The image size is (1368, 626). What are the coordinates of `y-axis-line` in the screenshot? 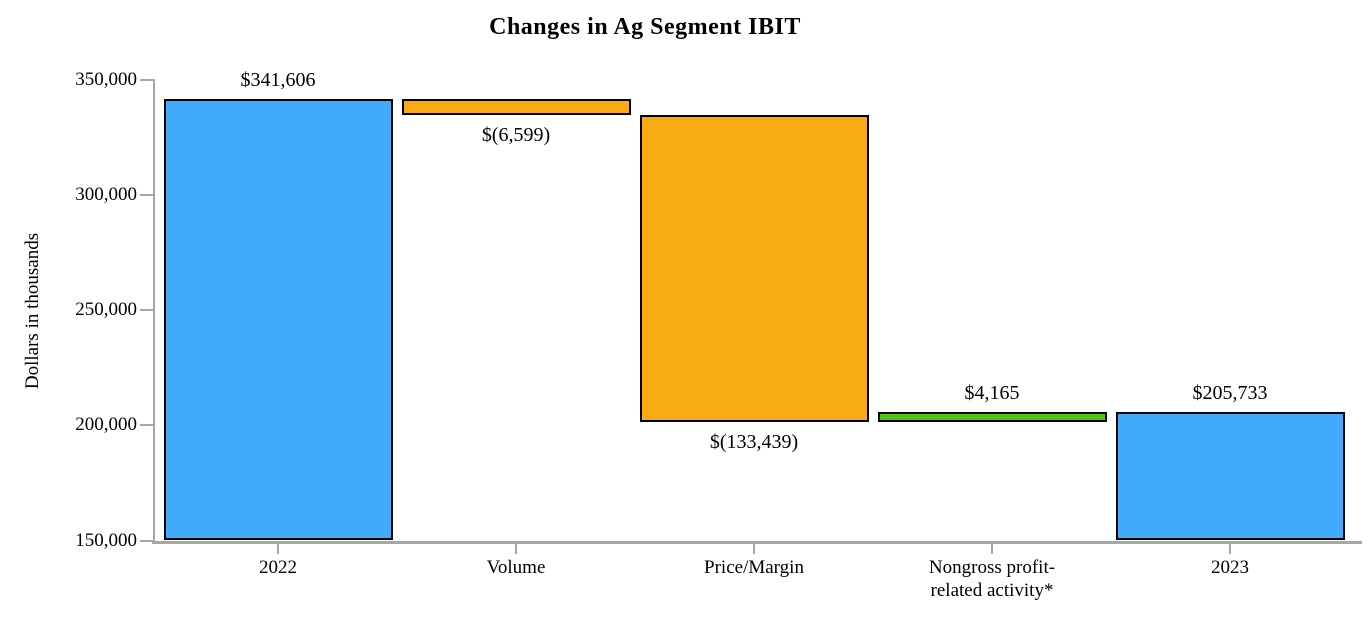 It's located at (154, 311).